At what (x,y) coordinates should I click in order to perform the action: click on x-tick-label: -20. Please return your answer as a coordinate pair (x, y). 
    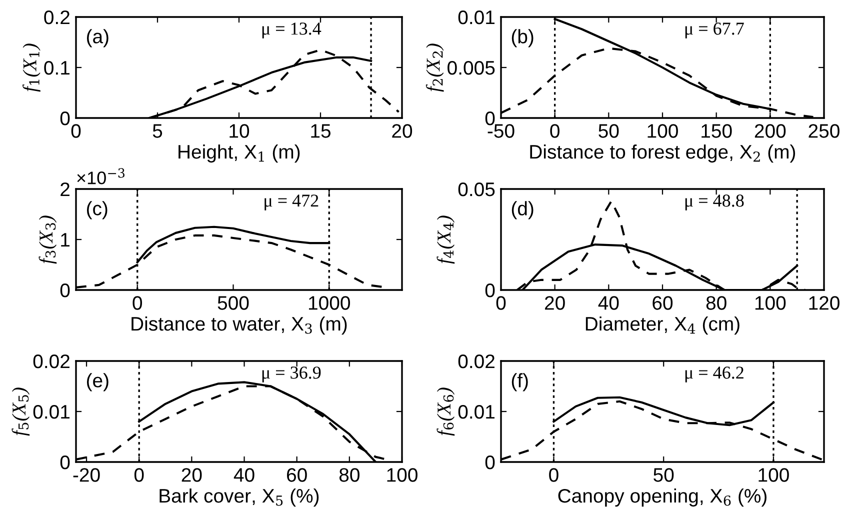
    Looking at the image, I should click on (86, 475).